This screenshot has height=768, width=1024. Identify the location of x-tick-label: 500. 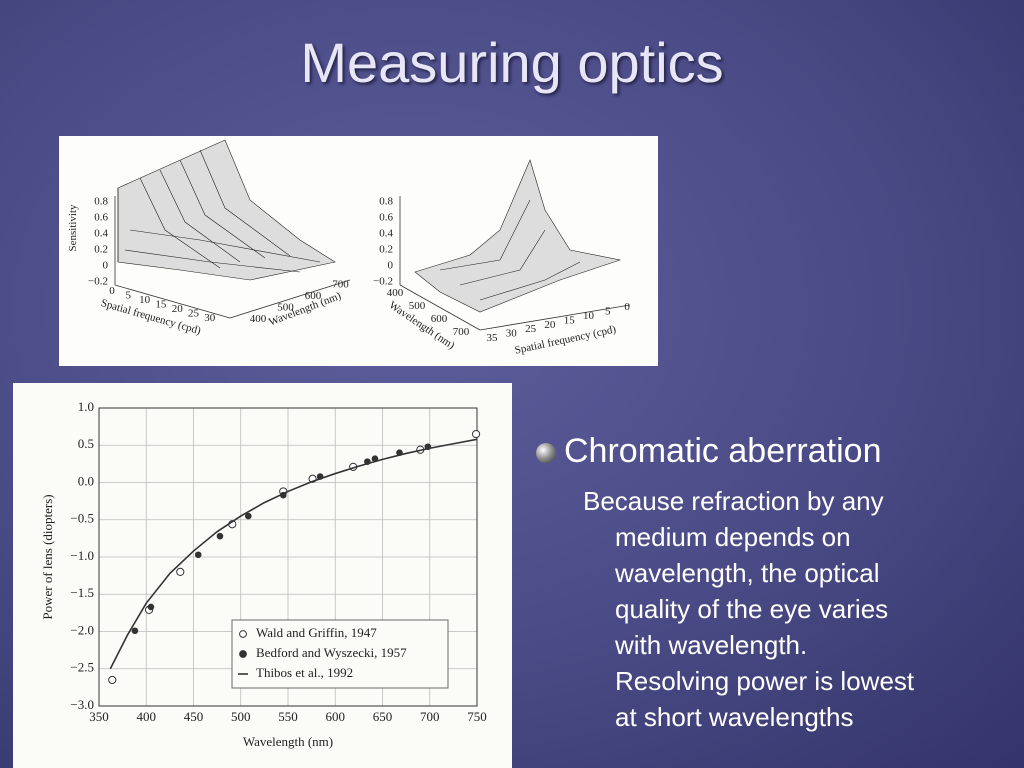
(241, 716).